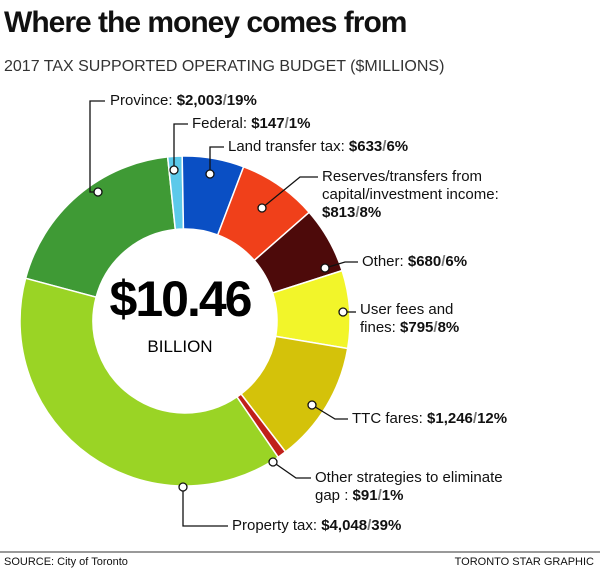  I want to click on slice-label: User fees and fines: $795/8%, so click(425, 319).